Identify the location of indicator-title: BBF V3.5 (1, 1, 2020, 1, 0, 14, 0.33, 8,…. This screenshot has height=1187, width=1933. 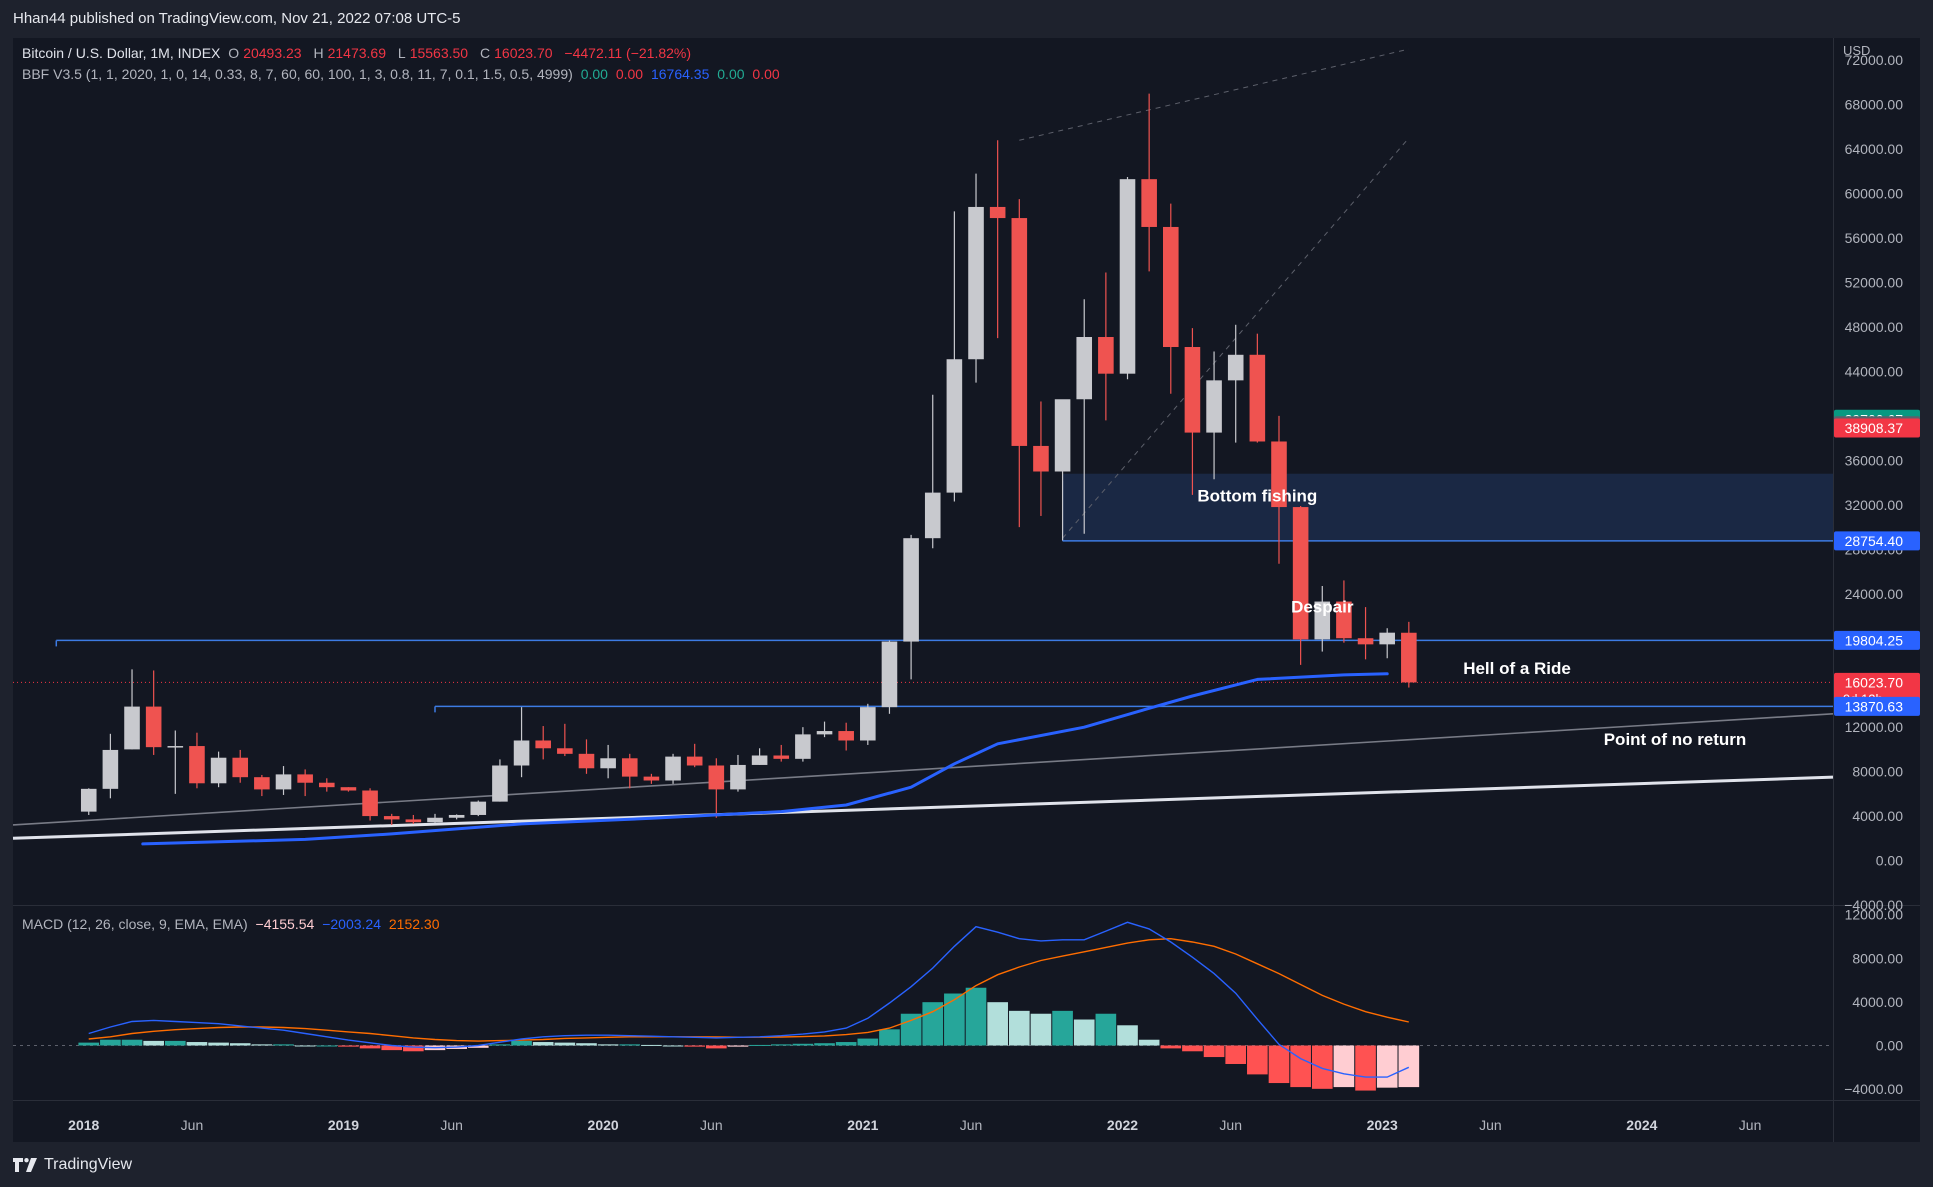
(297, 74).